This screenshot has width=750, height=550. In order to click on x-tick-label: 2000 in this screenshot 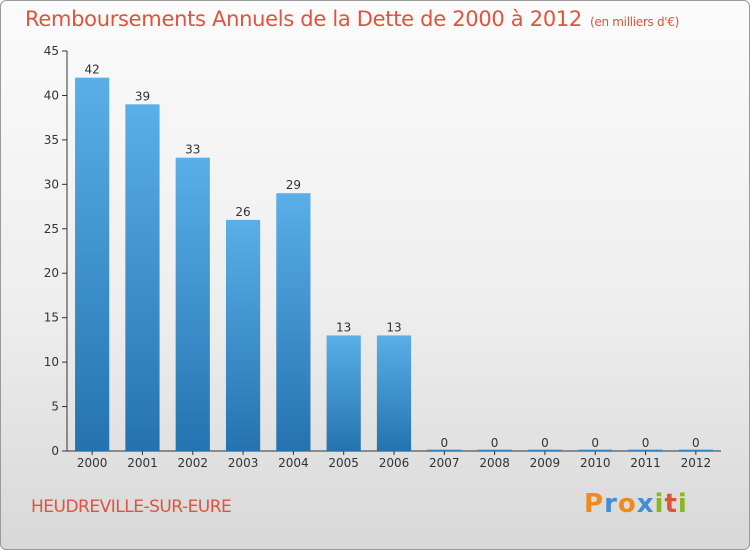, I will do `click(92, 463)`.